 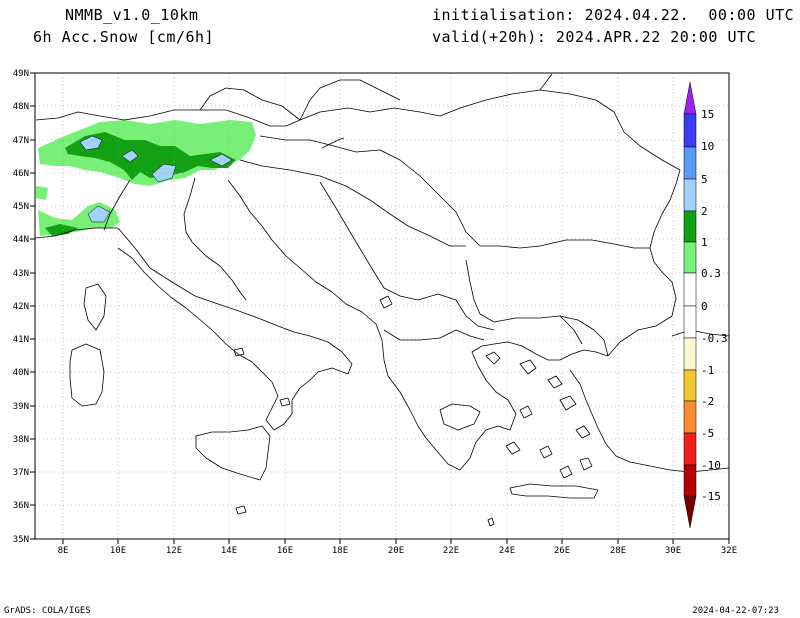 What do you see at coordinates (690, 98) in the screenshot?
I see `colorbar-top-arrow` at bounding box center [690, 98].